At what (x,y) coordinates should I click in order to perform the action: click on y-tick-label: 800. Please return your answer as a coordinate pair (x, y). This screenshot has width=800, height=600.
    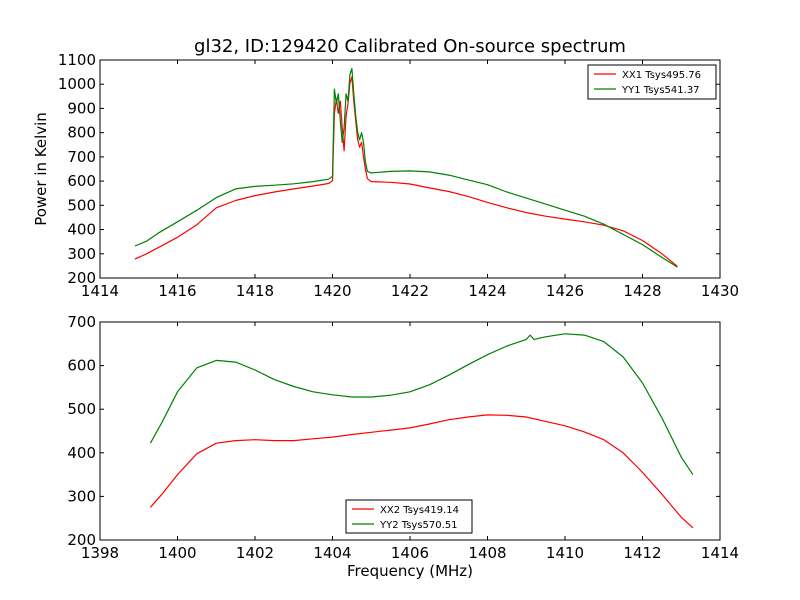
    Looking at the image, I should click on (81, 133).